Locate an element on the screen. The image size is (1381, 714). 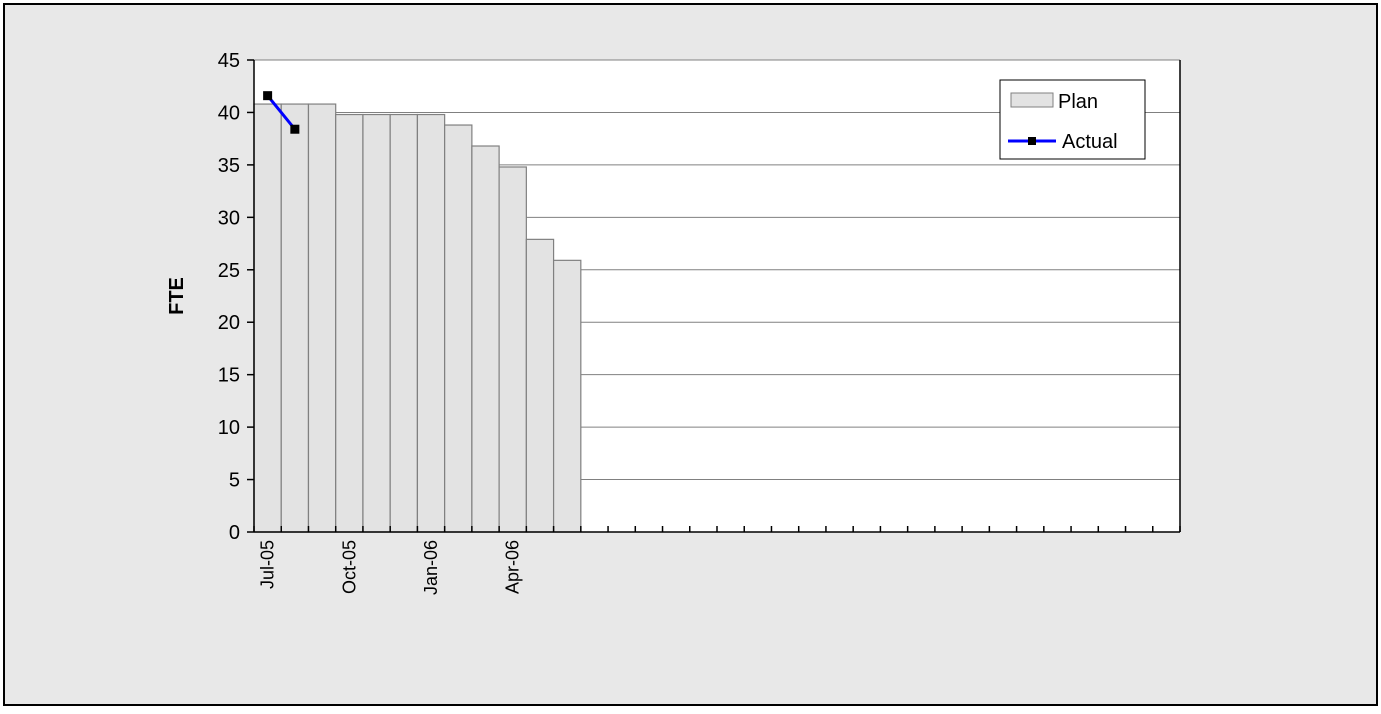
plan-bars is located at coordinates (417, 318).